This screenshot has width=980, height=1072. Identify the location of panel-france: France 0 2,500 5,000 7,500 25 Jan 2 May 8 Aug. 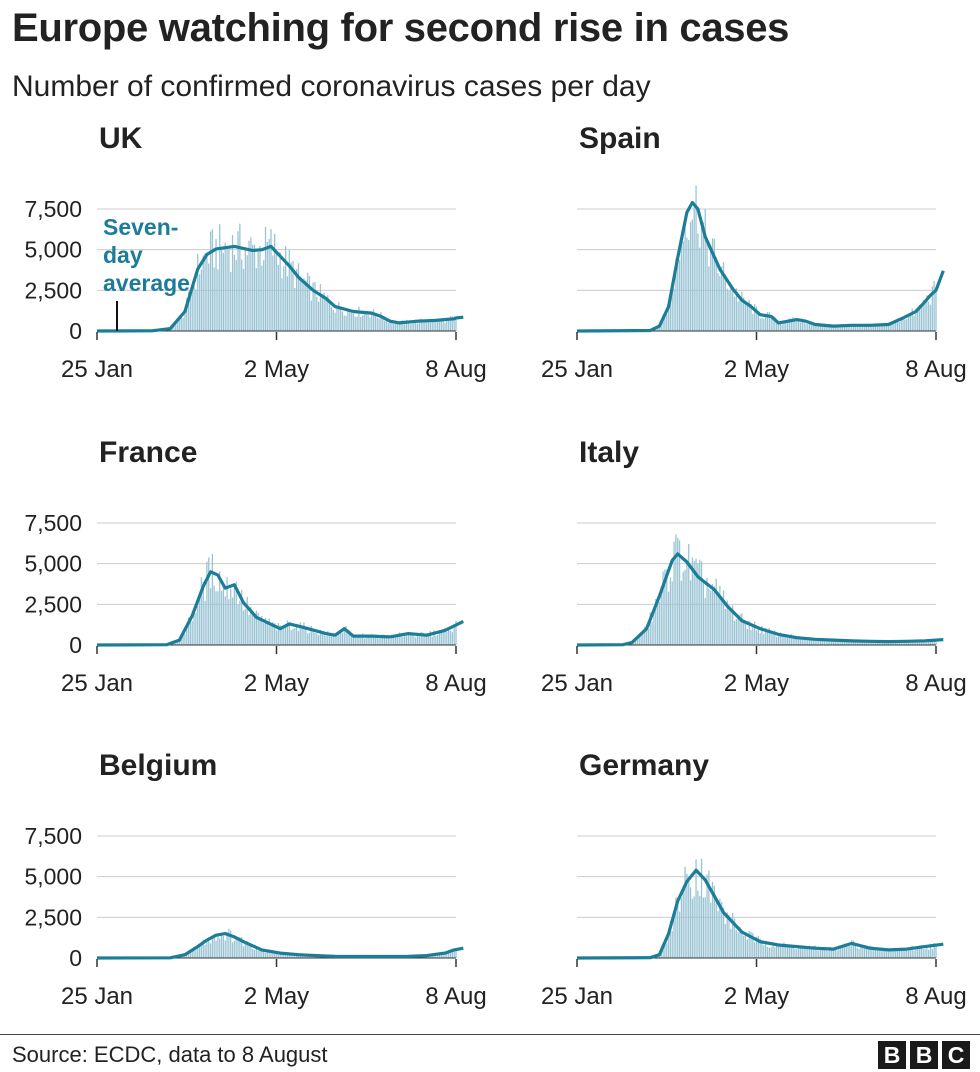
(255, 566).